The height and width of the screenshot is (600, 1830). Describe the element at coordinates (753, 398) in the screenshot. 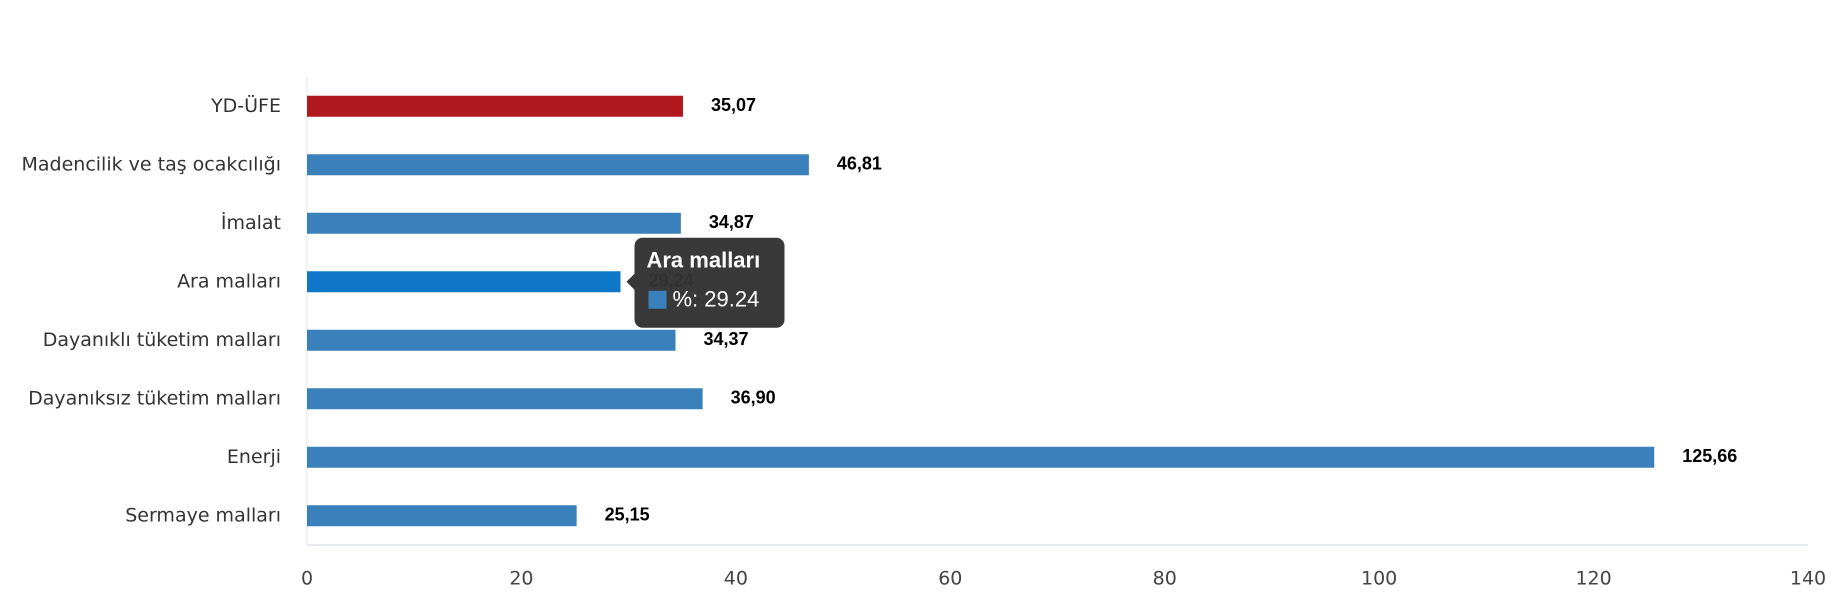

I see `value-label: 36,90` at that location.